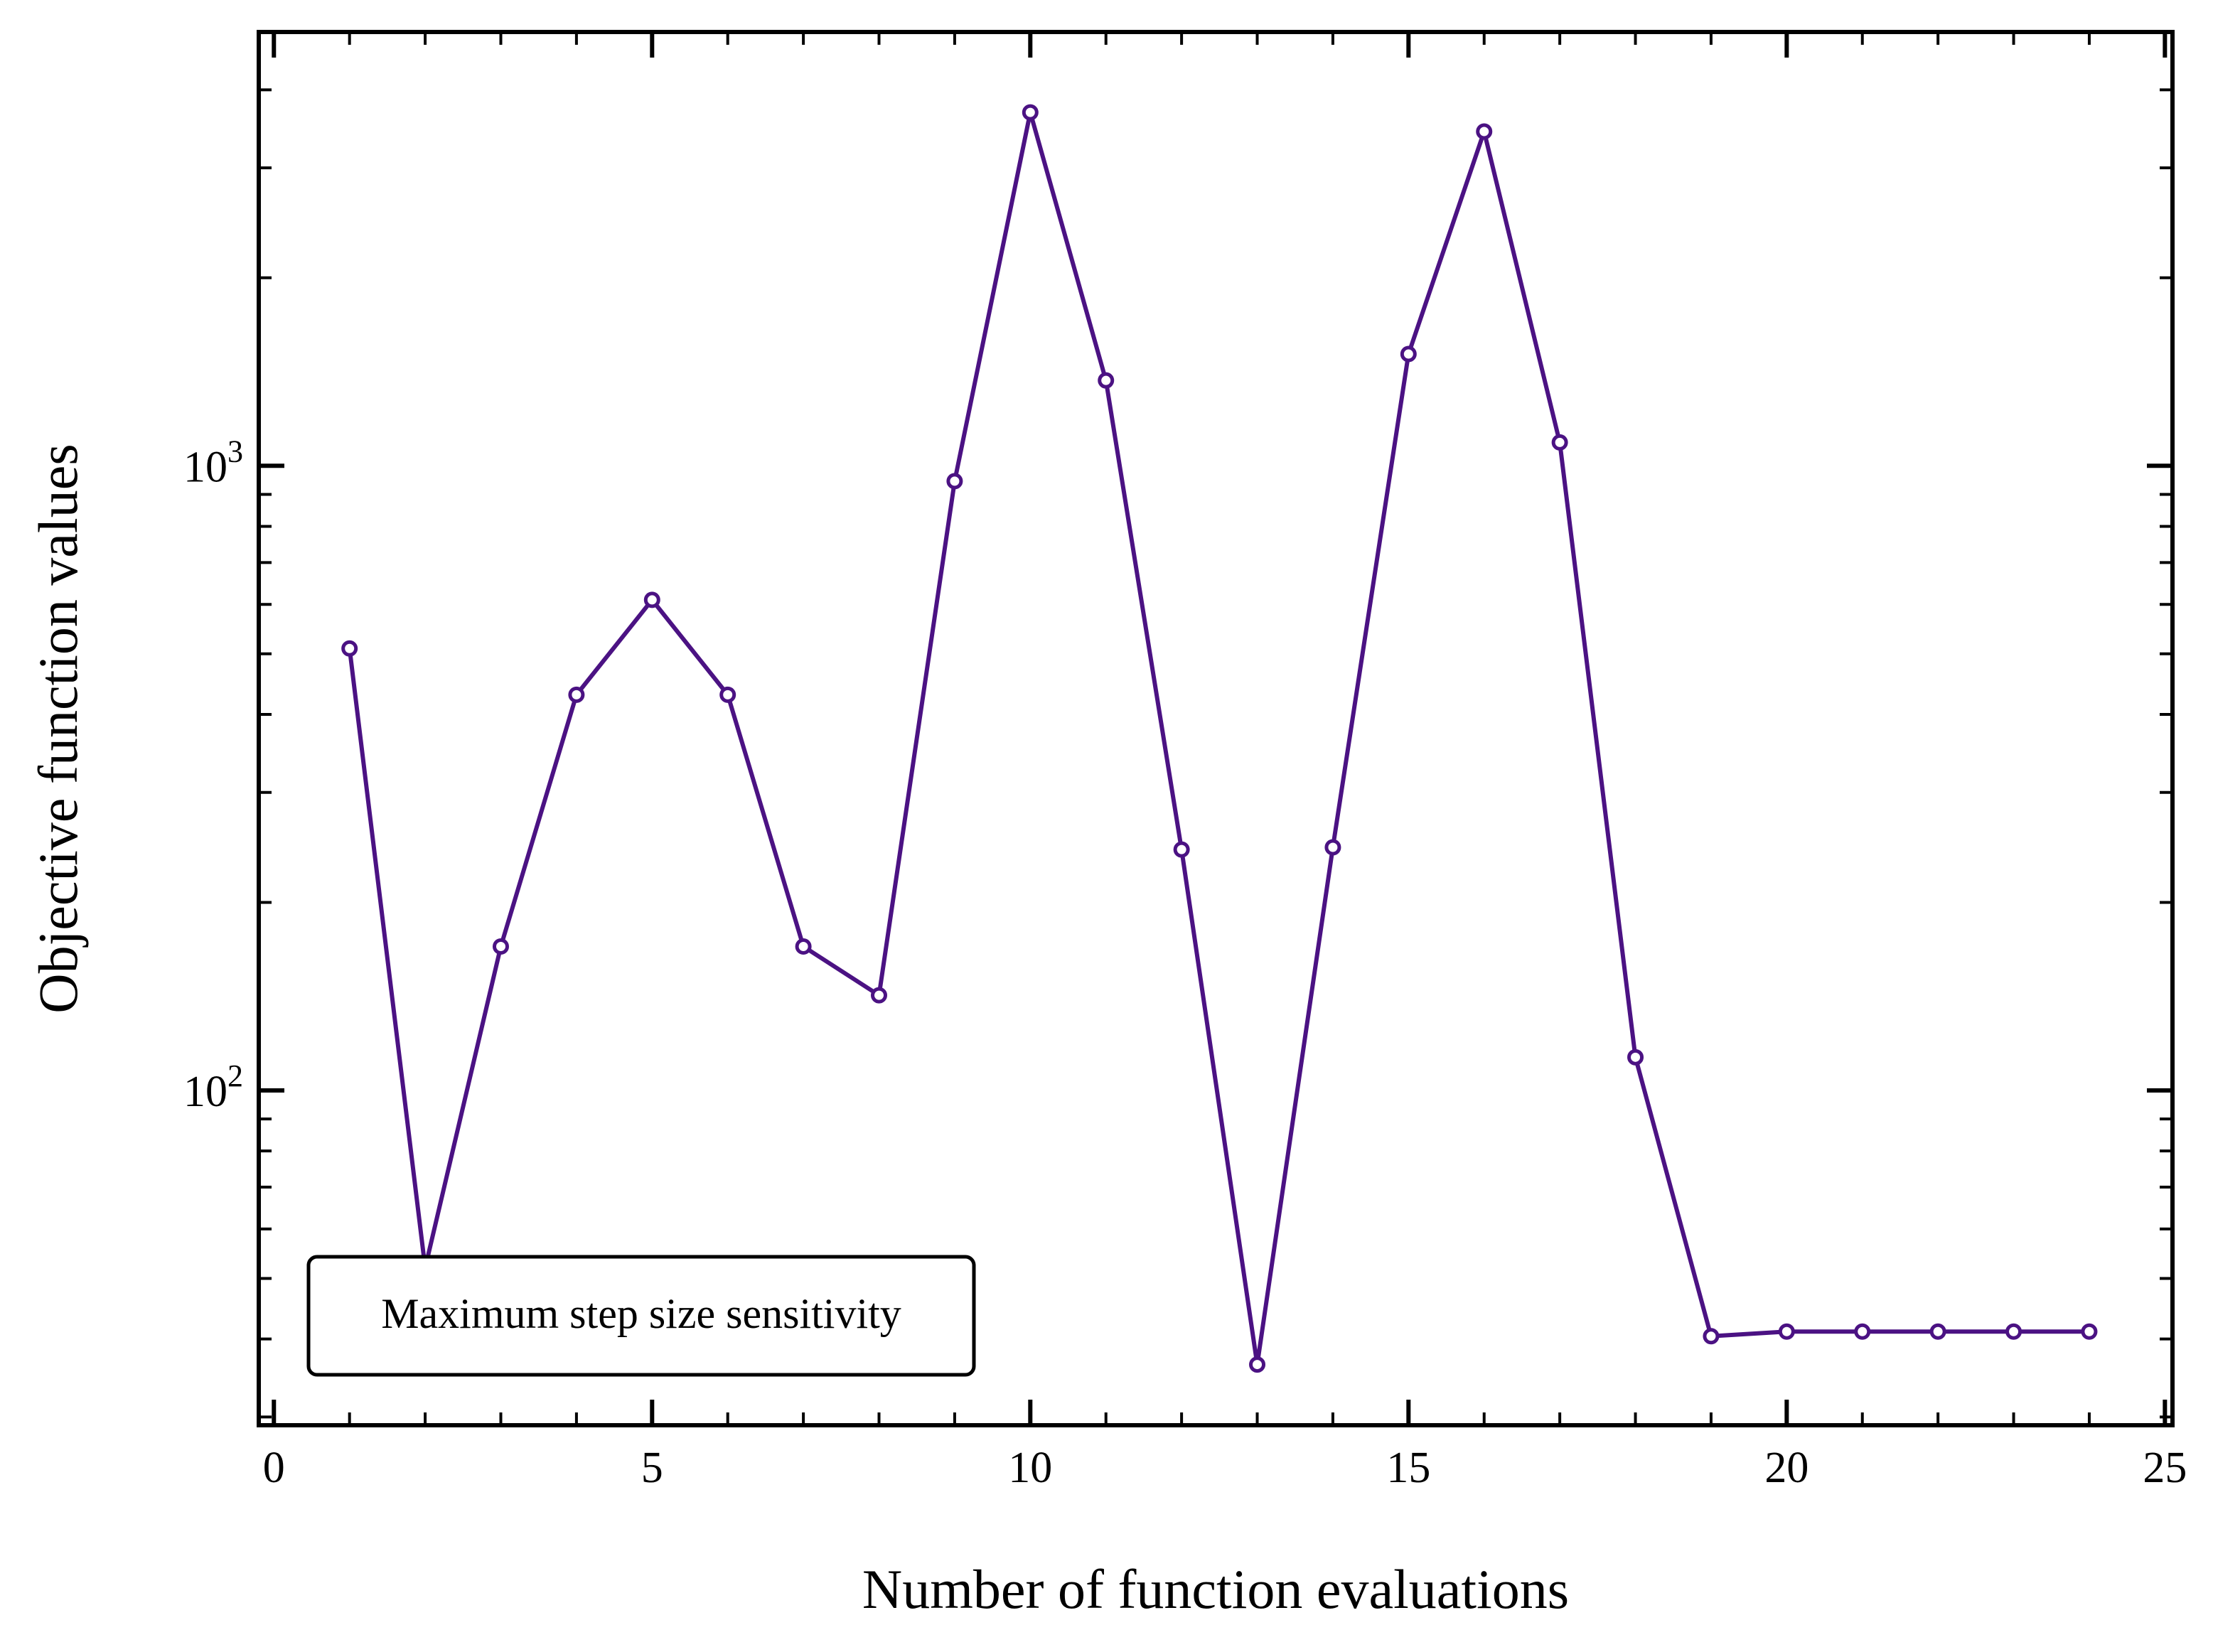 The height and width of the screenshot is (1652, 2213). What do you see at coordinates (1215, 1589) in the screenshot?
I see `x-axis-title: Number of function evaluations` at bounding box center [1215, 1589].